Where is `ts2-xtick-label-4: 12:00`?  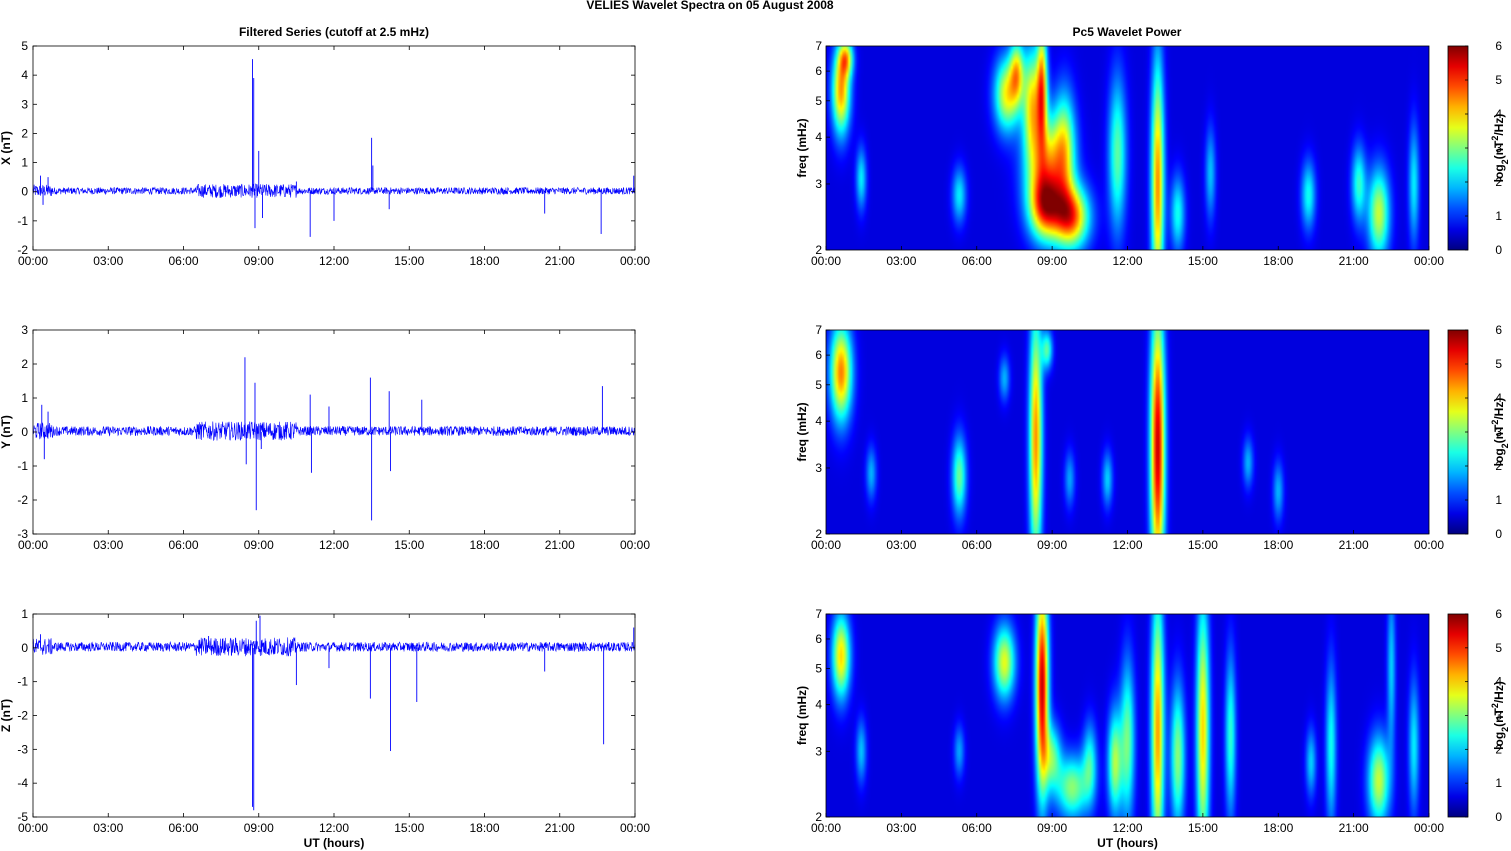
ts2-xtick-label-4: 12:00 is located at coordinates (334, 545).